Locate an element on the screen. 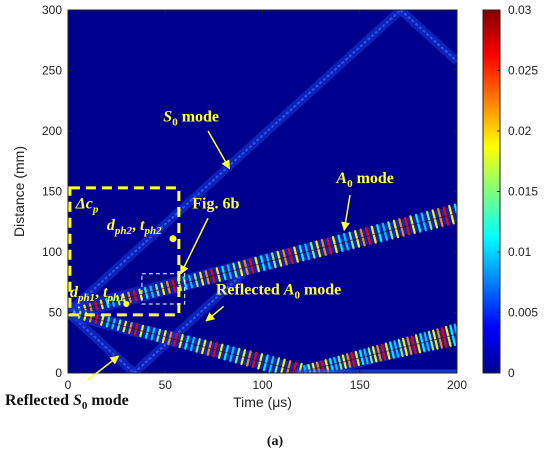  delta-cp-label: Δcp is located at coordinates (87, 205).